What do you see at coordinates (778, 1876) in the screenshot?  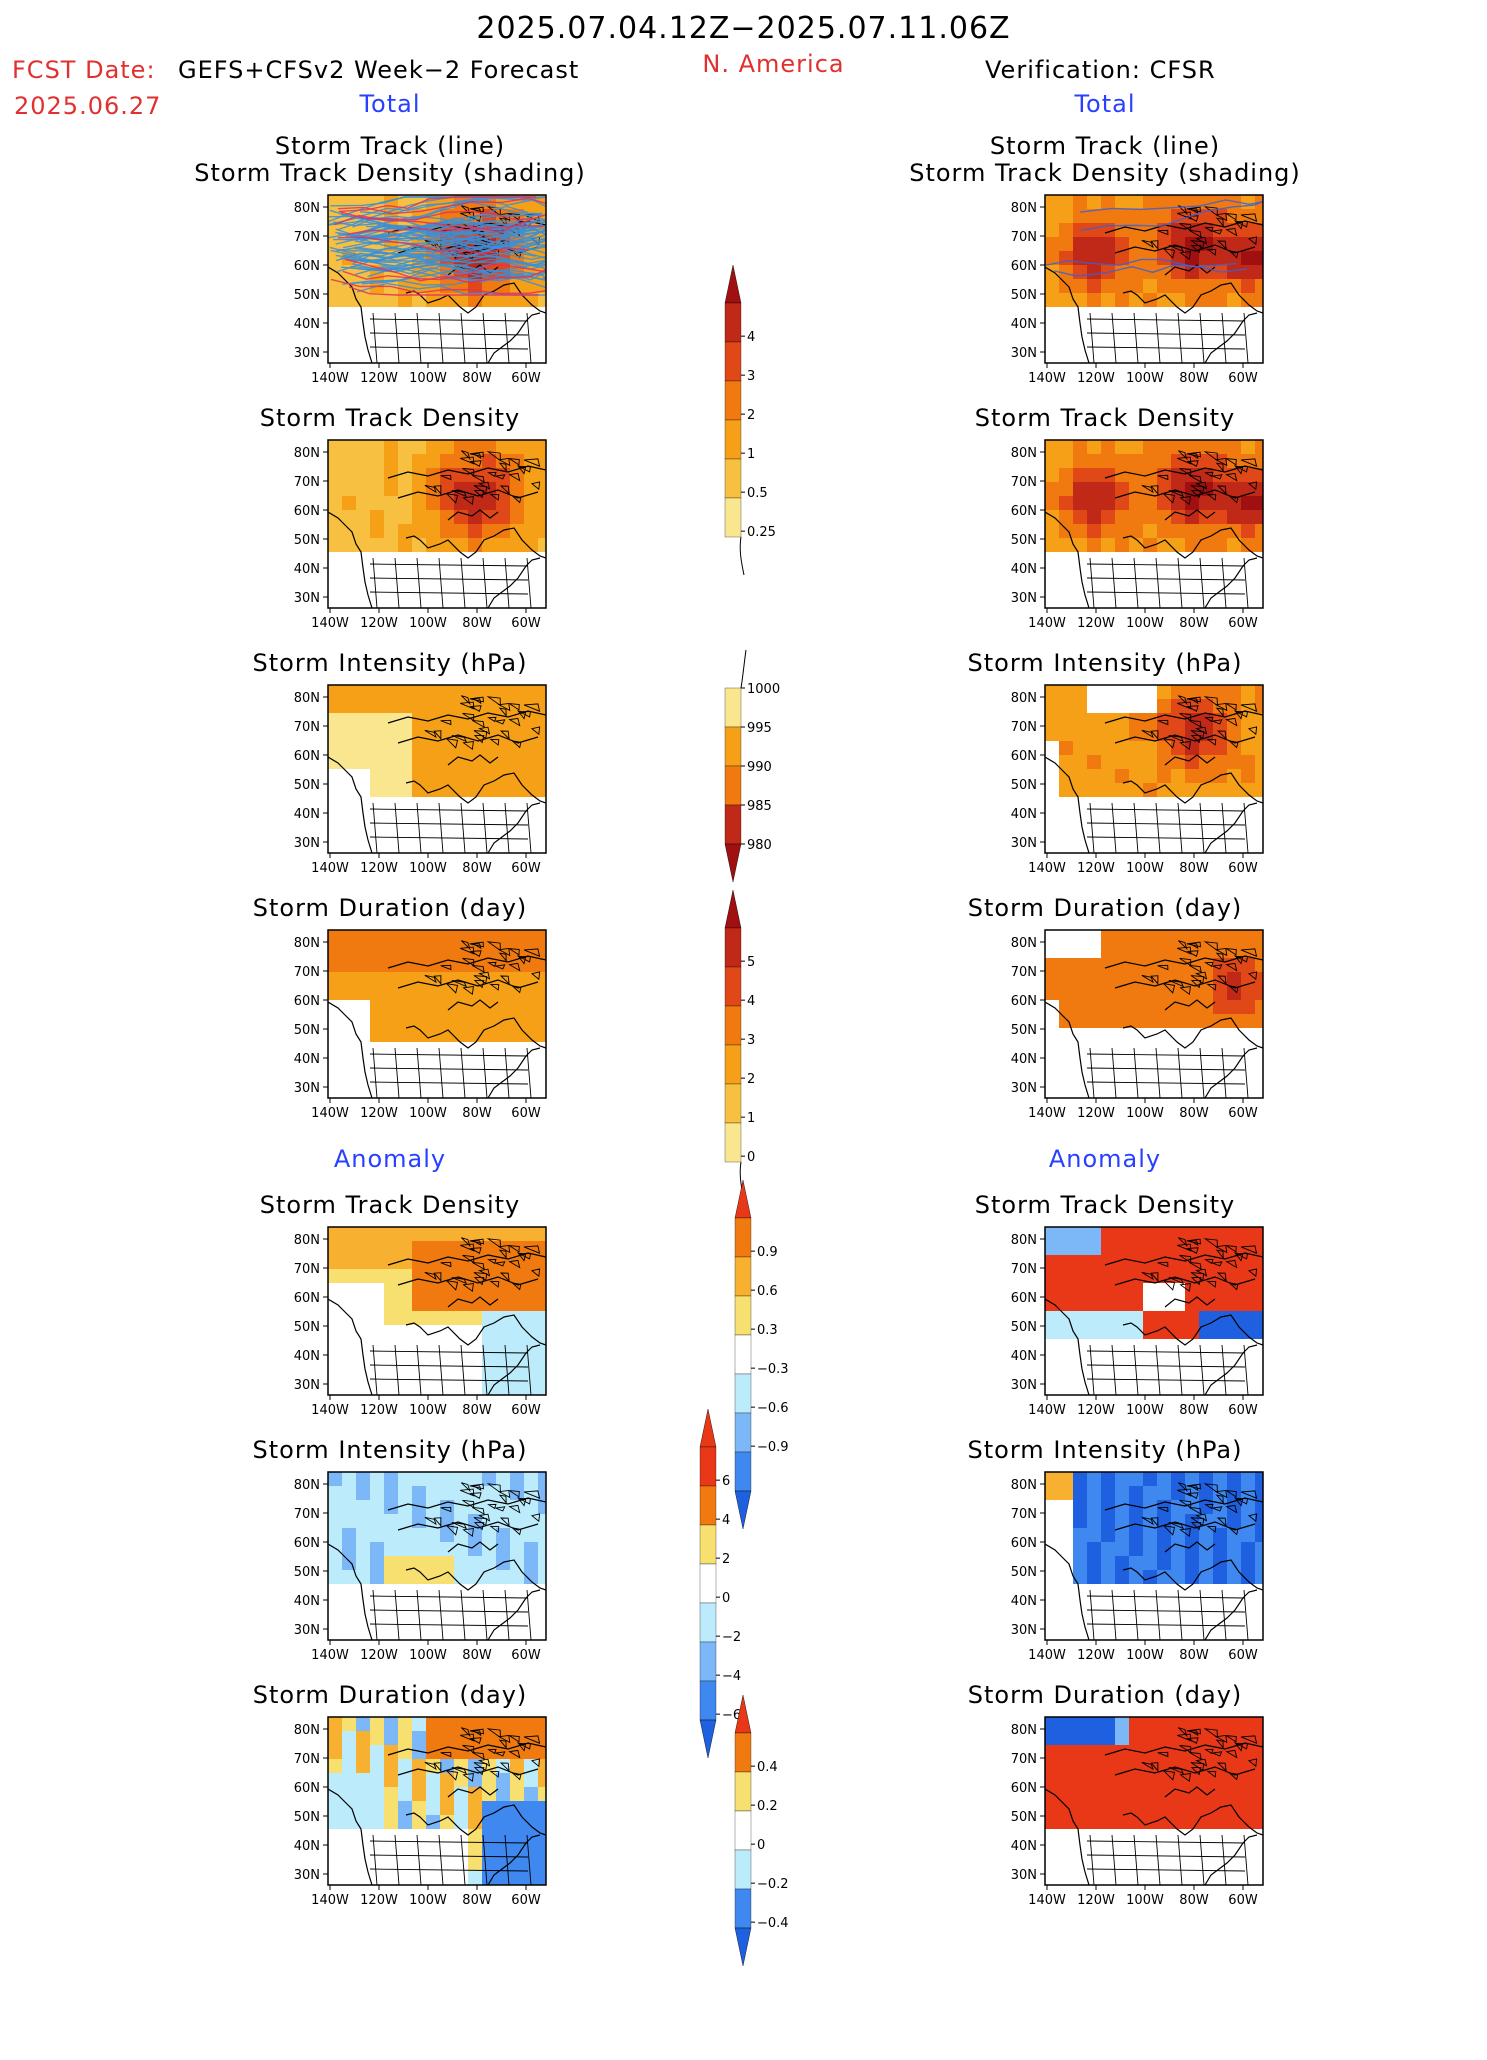 I see `colorbar-duration-anomaly: 0.4 0.2 0 −0.2 −0.4` at bounding box center [778, 1876].